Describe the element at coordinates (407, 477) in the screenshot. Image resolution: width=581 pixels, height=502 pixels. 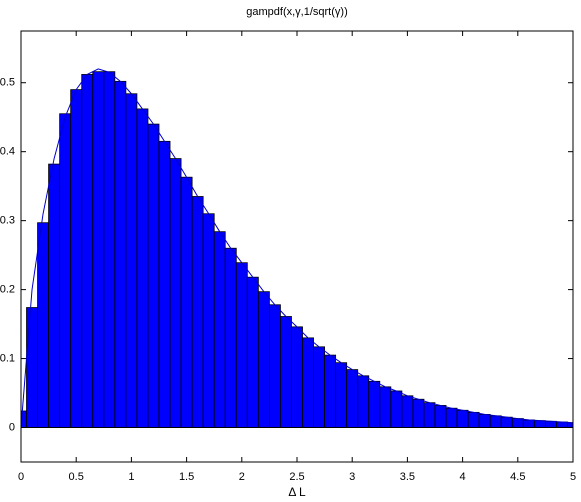
I see `x-tick-label: 3.5` at that location.